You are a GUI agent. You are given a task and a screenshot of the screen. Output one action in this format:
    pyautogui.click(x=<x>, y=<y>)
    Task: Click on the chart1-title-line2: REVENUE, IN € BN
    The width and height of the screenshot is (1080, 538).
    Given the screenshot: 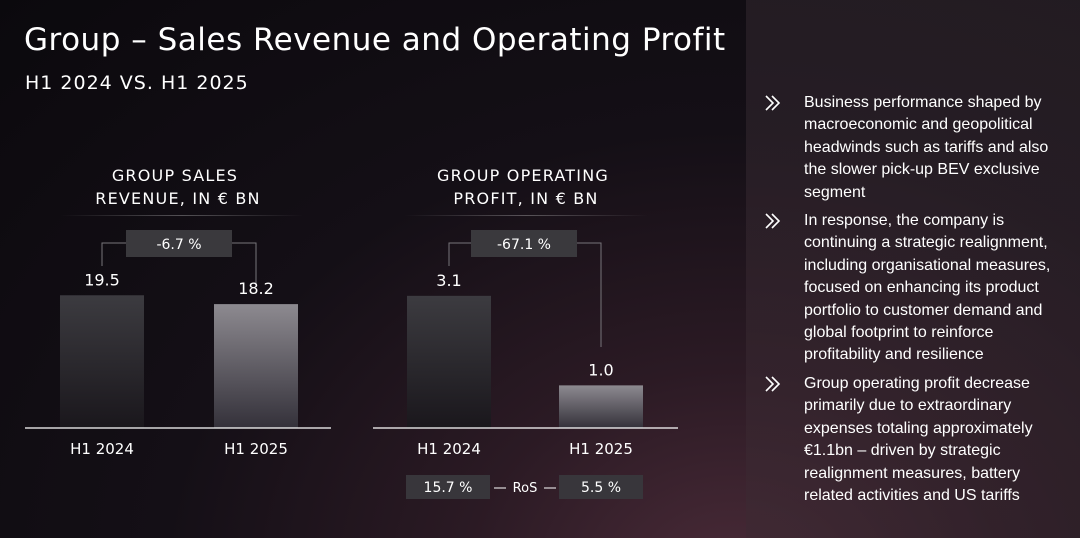 What is the action you would take?
    pyautogui.click(x=177, y=198)
    